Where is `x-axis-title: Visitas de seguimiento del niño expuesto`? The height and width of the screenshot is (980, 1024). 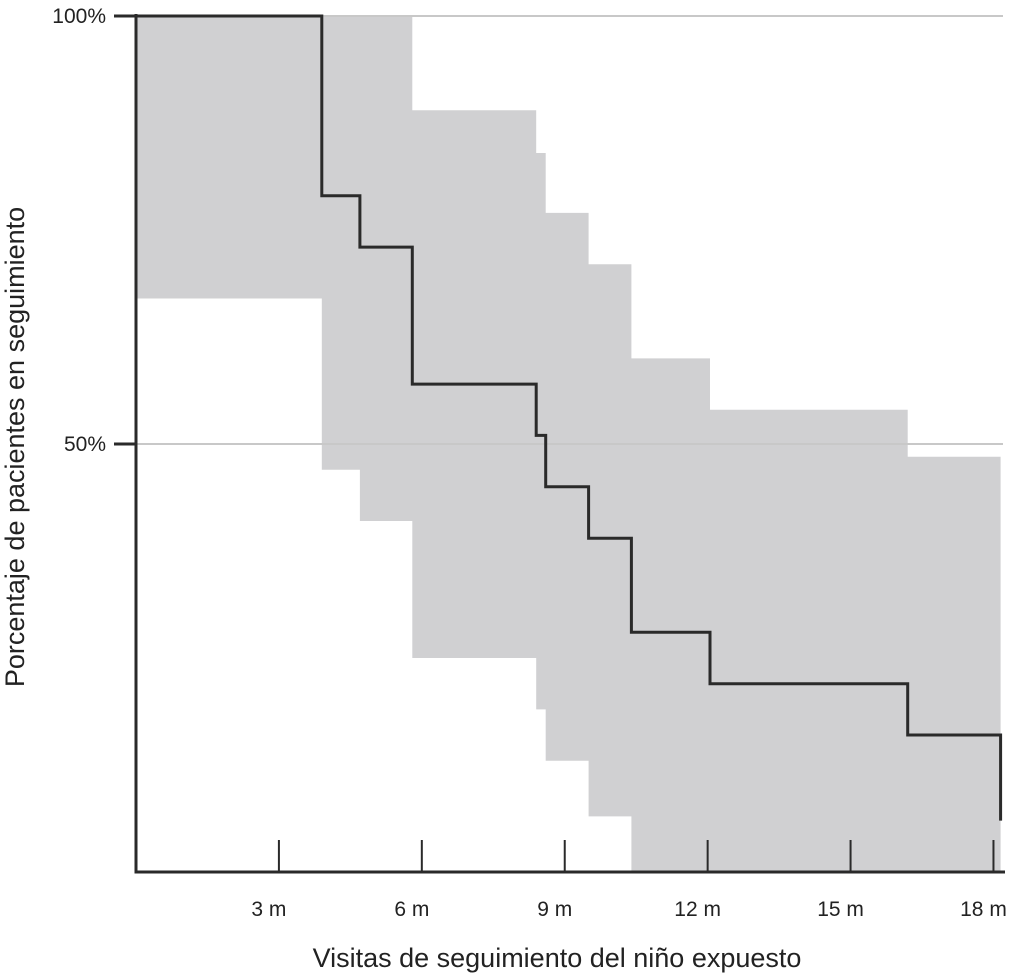
x-axis-title: Visitas de seguimiento del niño expuesto is located at coordinates (557, 958).